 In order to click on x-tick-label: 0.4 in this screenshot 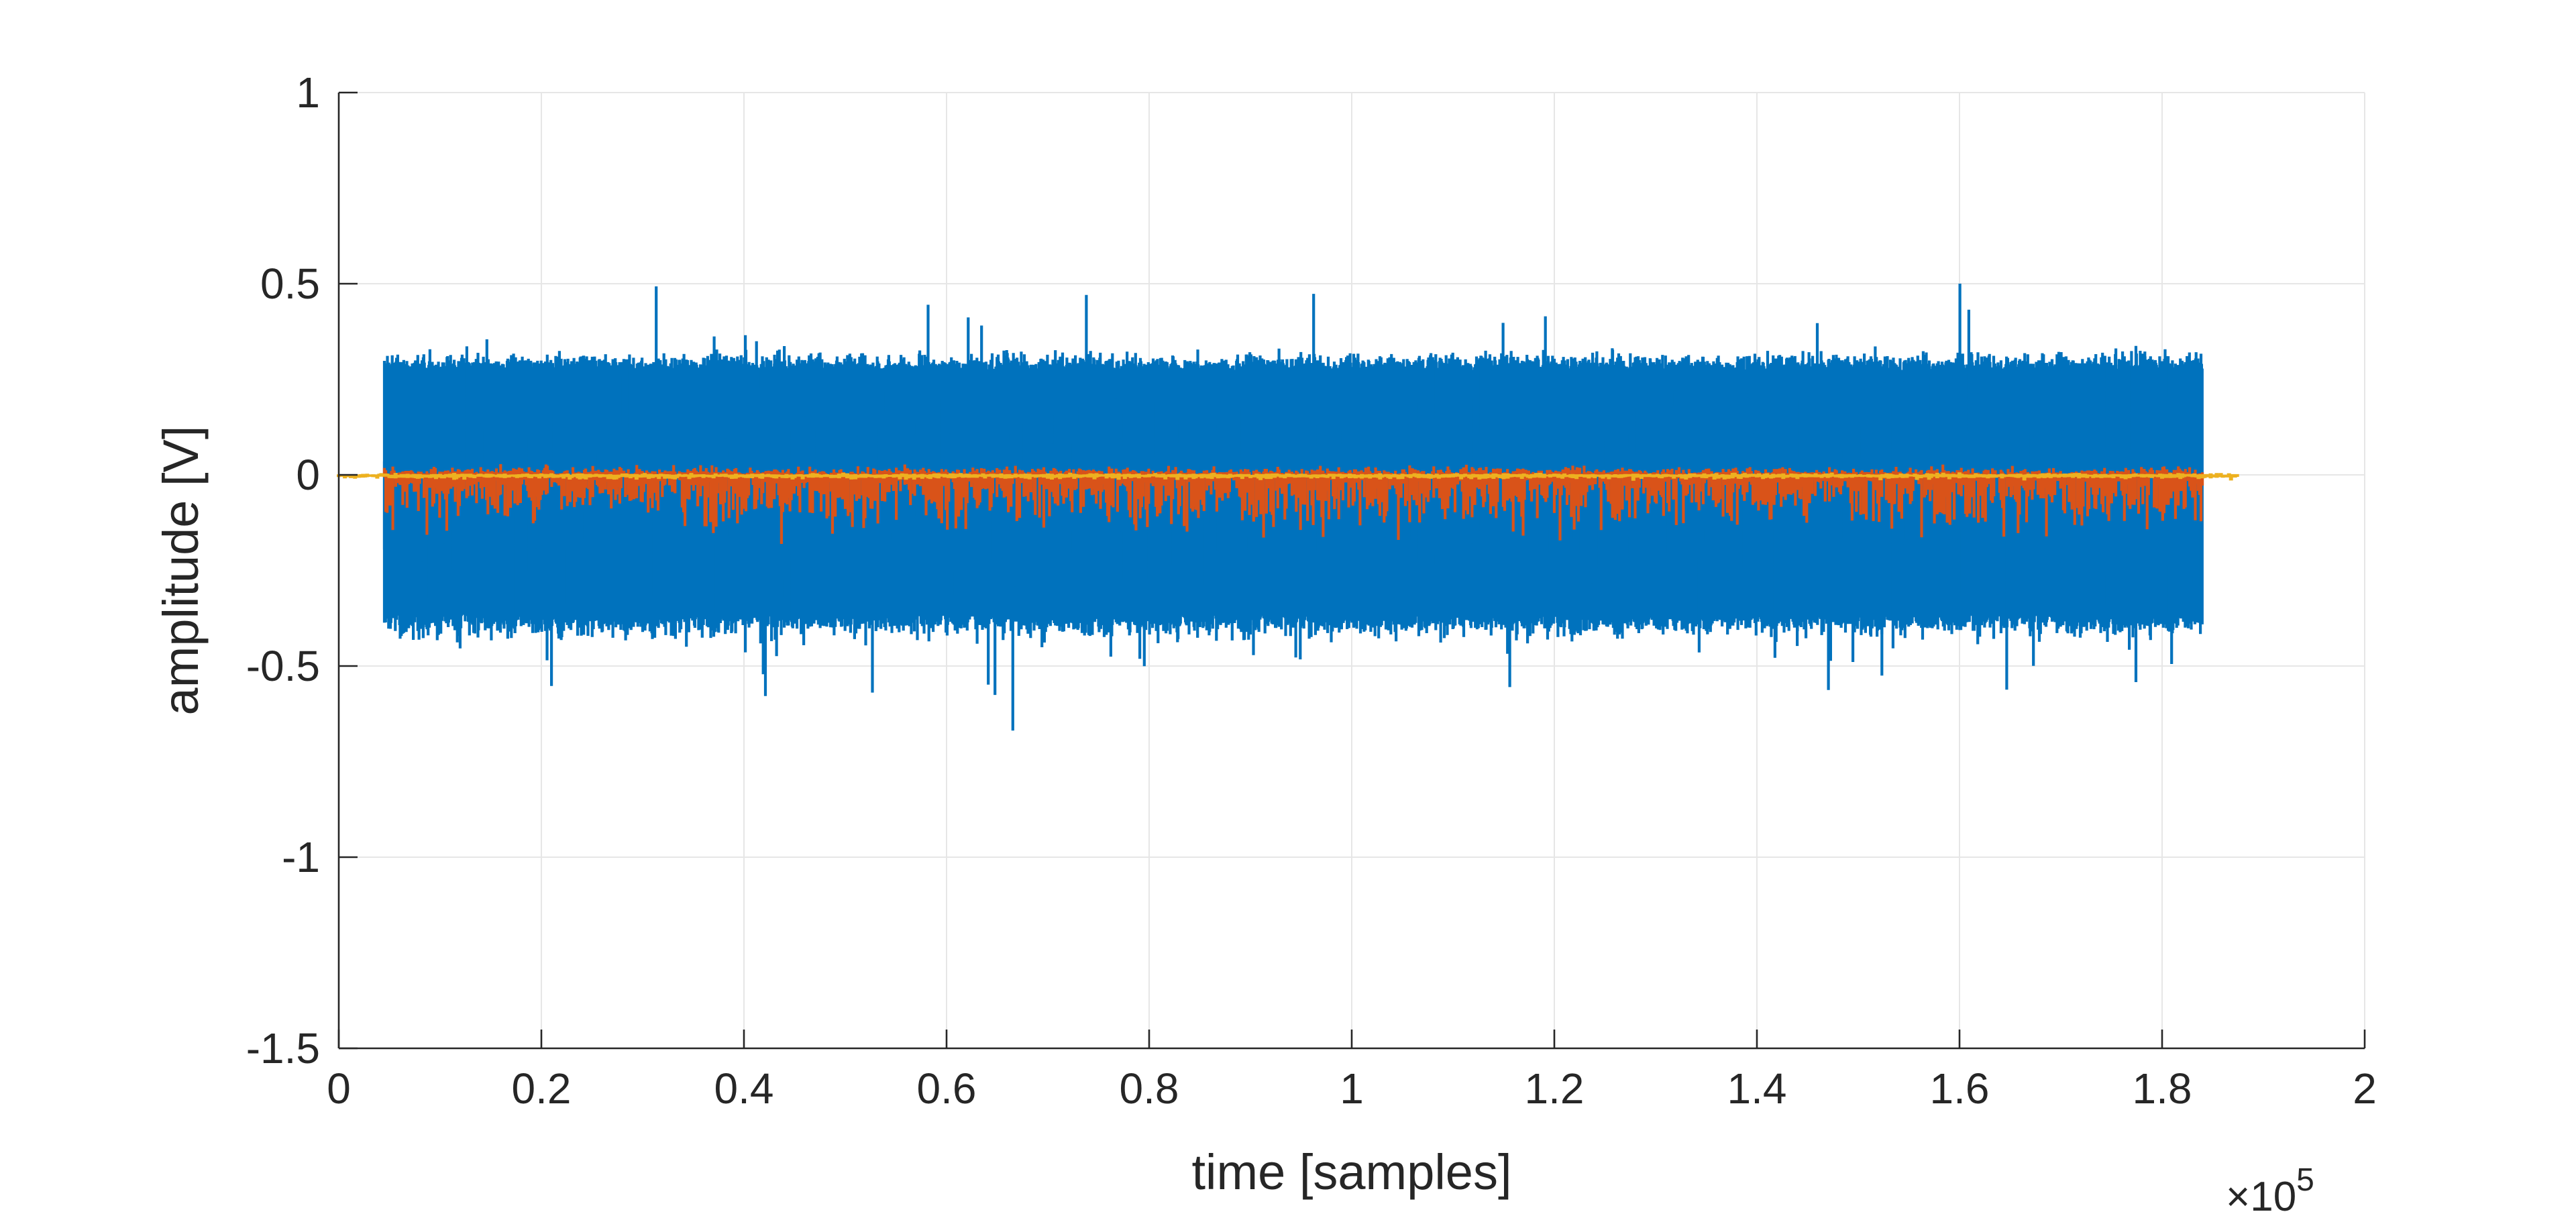, I will do `click(744, 1088)`.